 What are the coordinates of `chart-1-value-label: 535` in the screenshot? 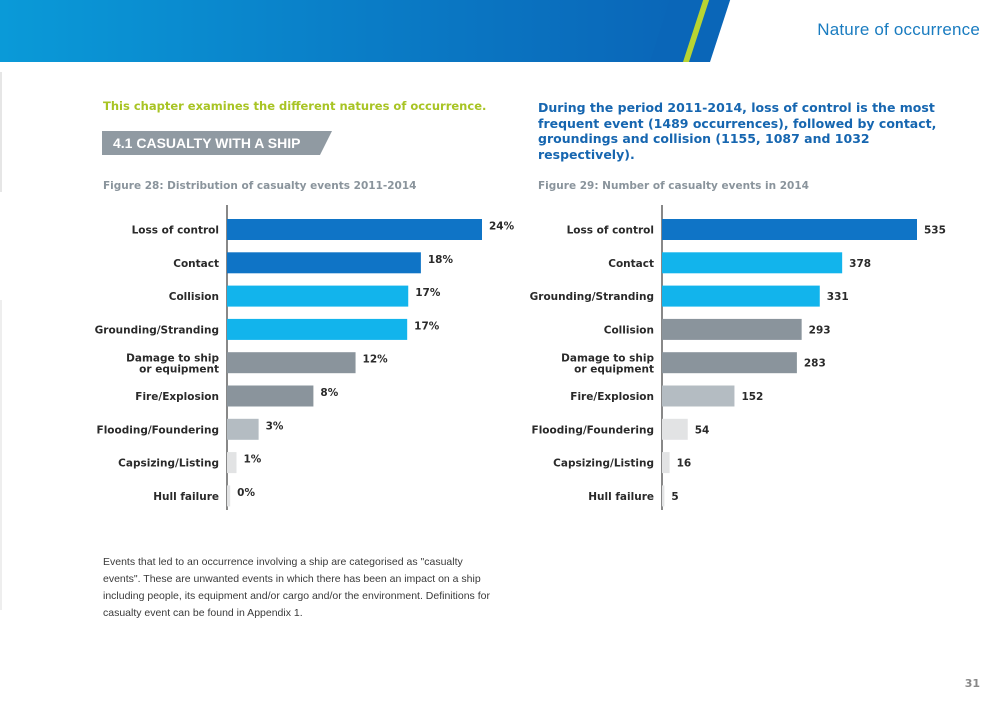 It's located at (935, 231).